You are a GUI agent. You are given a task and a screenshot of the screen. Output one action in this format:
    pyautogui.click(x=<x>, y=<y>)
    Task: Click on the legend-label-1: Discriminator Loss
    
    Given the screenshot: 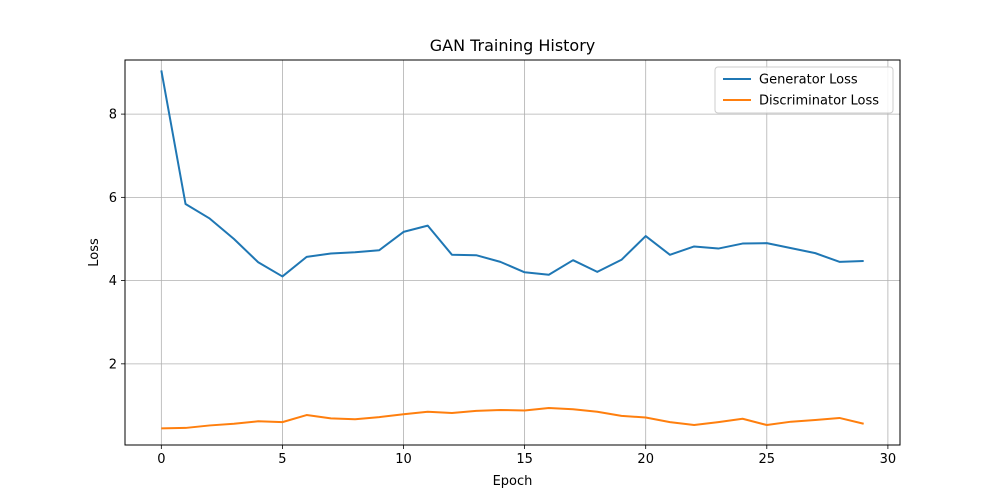 What is the action you would take?
    pyautogui.click(x=819, y=101)
    